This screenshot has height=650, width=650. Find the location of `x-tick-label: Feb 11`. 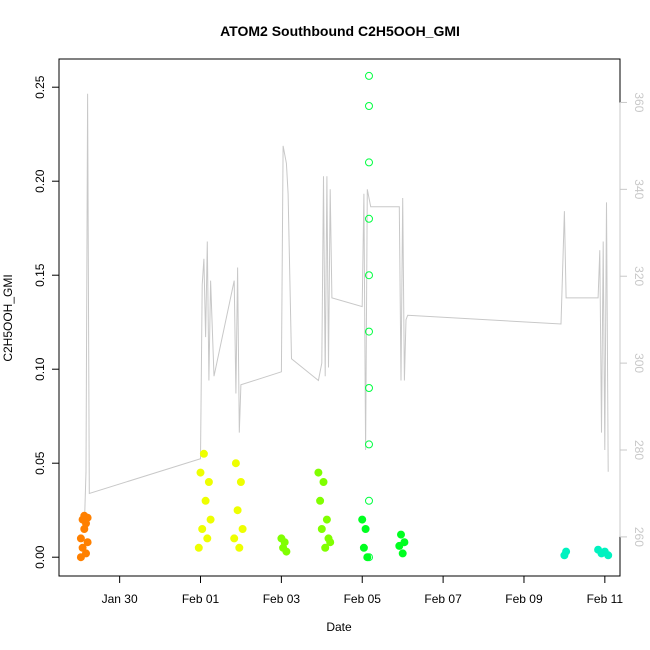

x-tick-label: Feb 11 is located at coordinates (605, 599).